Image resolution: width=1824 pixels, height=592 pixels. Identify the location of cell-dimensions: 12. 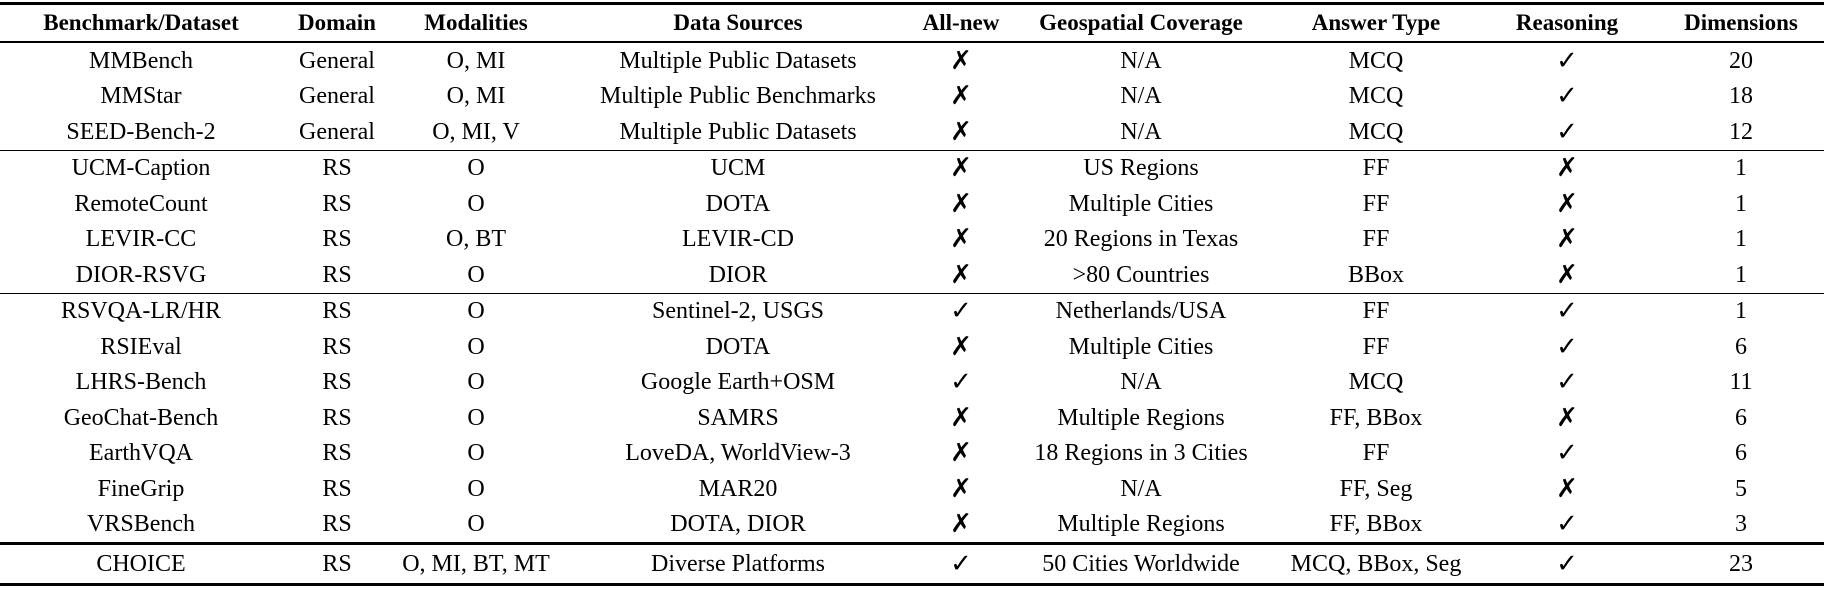
(1741, 131).